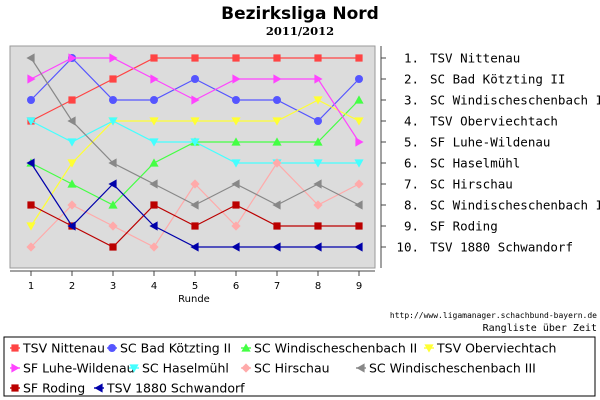 Image resolution: width=600 pixels, height=400 pixels. Describe the element at coordinates (411, 79) in the screenshot. I see `rank-number: 2.` at that location.